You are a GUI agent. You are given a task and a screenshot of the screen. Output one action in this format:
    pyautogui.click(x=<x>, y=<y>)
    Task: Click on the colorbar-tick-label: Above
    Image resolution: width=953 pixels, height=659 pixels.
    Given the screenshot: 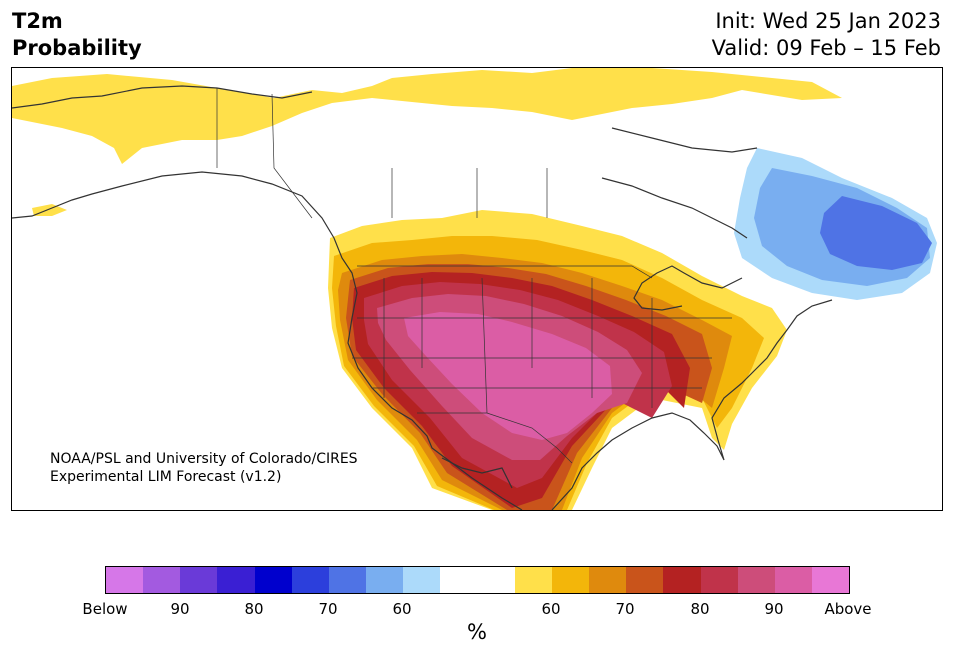 What is the action you would take?
    pyautogui.click(x=848, y=609)
    